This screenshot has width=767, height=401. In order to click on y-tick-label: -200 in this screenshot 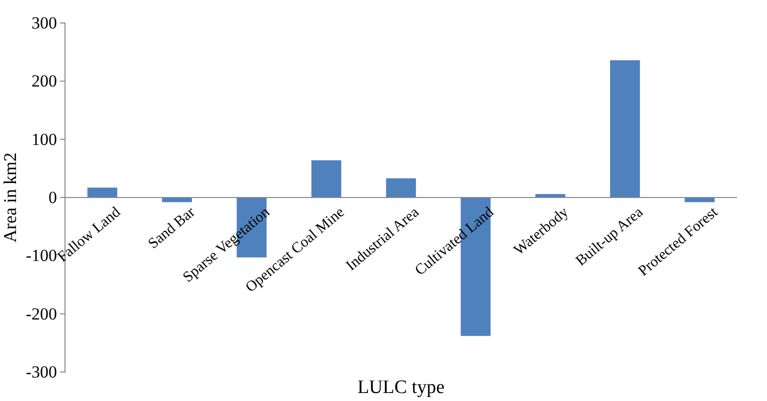, I will do `click(41, 314)`.